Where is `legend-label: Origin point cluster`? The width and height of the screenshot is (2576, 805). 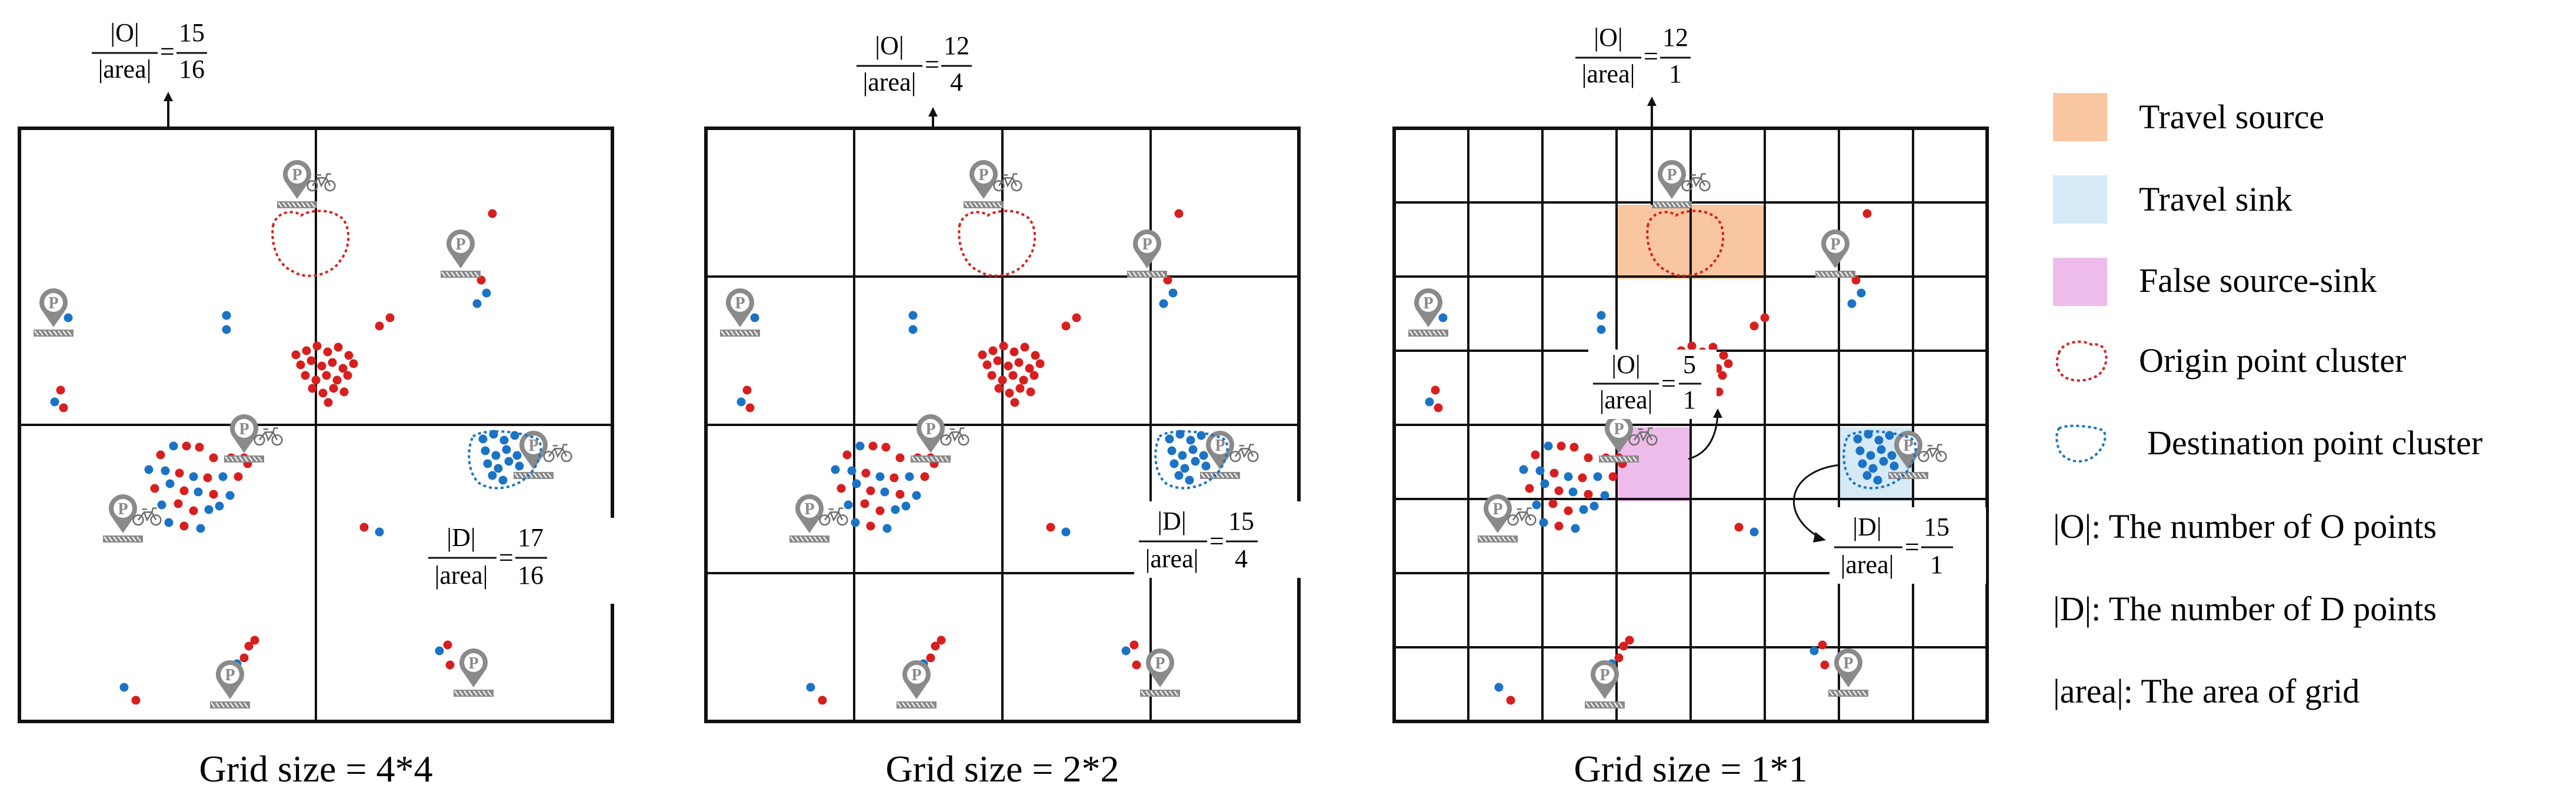 legend-label: Origin point cluster is located at coordinates (2272, 360).